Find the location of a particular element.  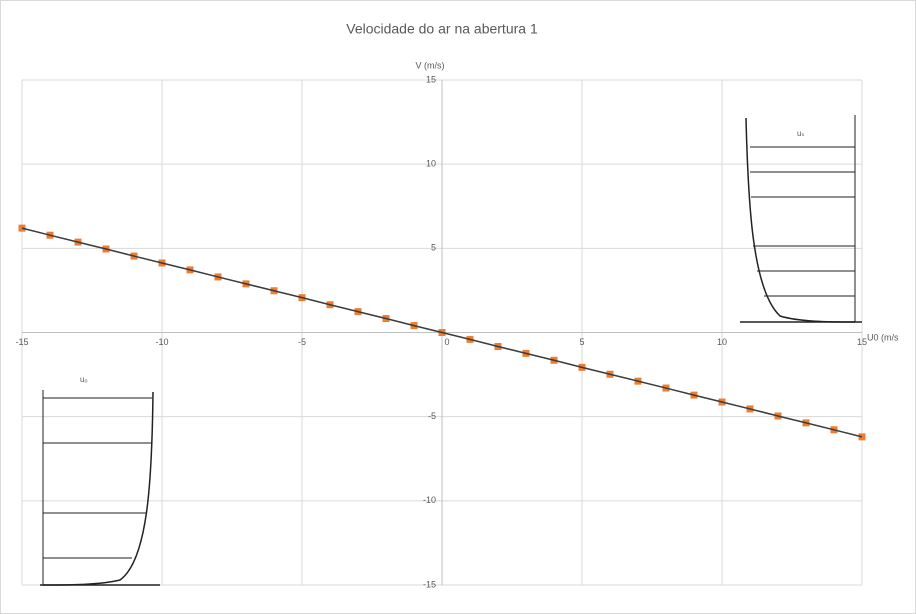

x-tick-label: 10 is located at coordinates (722, 342).